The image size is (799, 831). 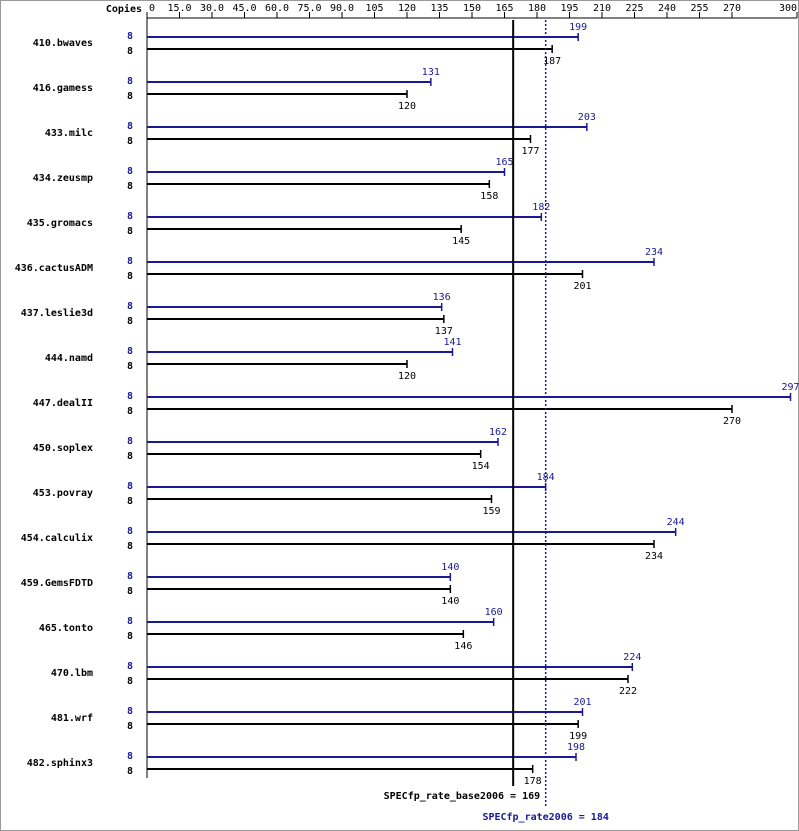 What do you see at coordinates (634, 8) in the screenshot?
I see `x-tick-label: 225` at bounding box center [634, 8].